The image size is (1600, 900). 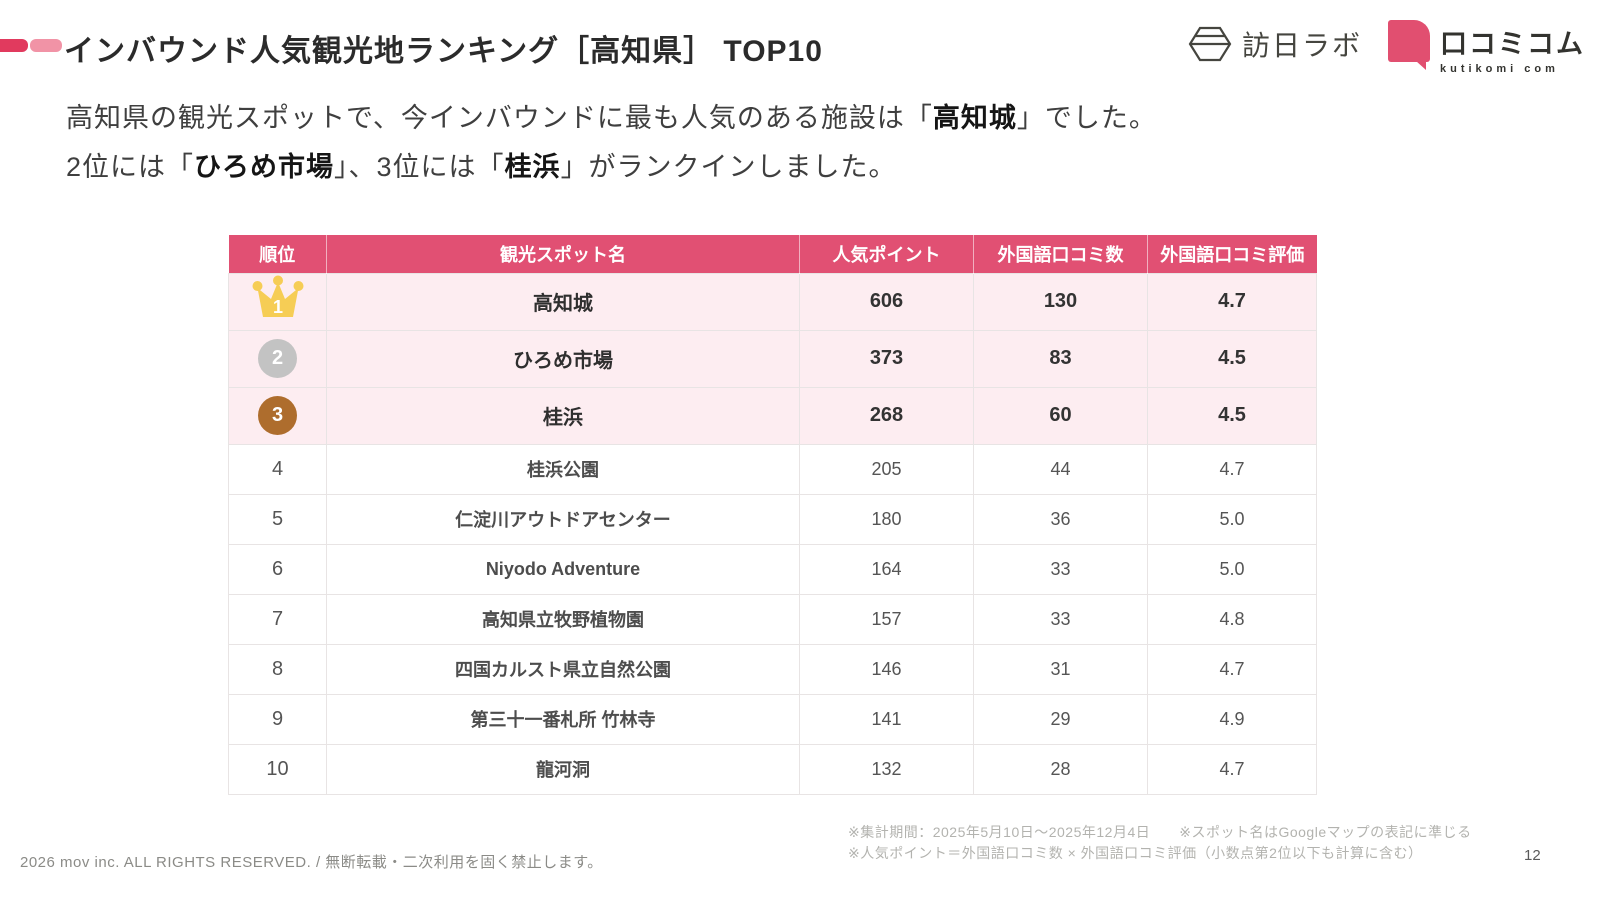 What do you see at coordinates (886, 619) in the screenshot?
I see `points-cell: 157` at bounding box center [886, 619].